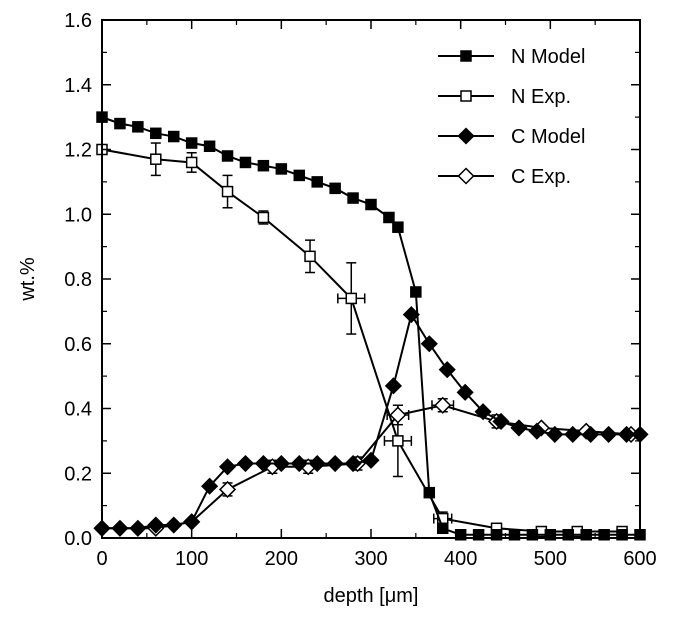  Describe the element at coordinates (511, 117) in the screenshot. I see `legend: N Model N Exp. C Model C Exp.` at that location.